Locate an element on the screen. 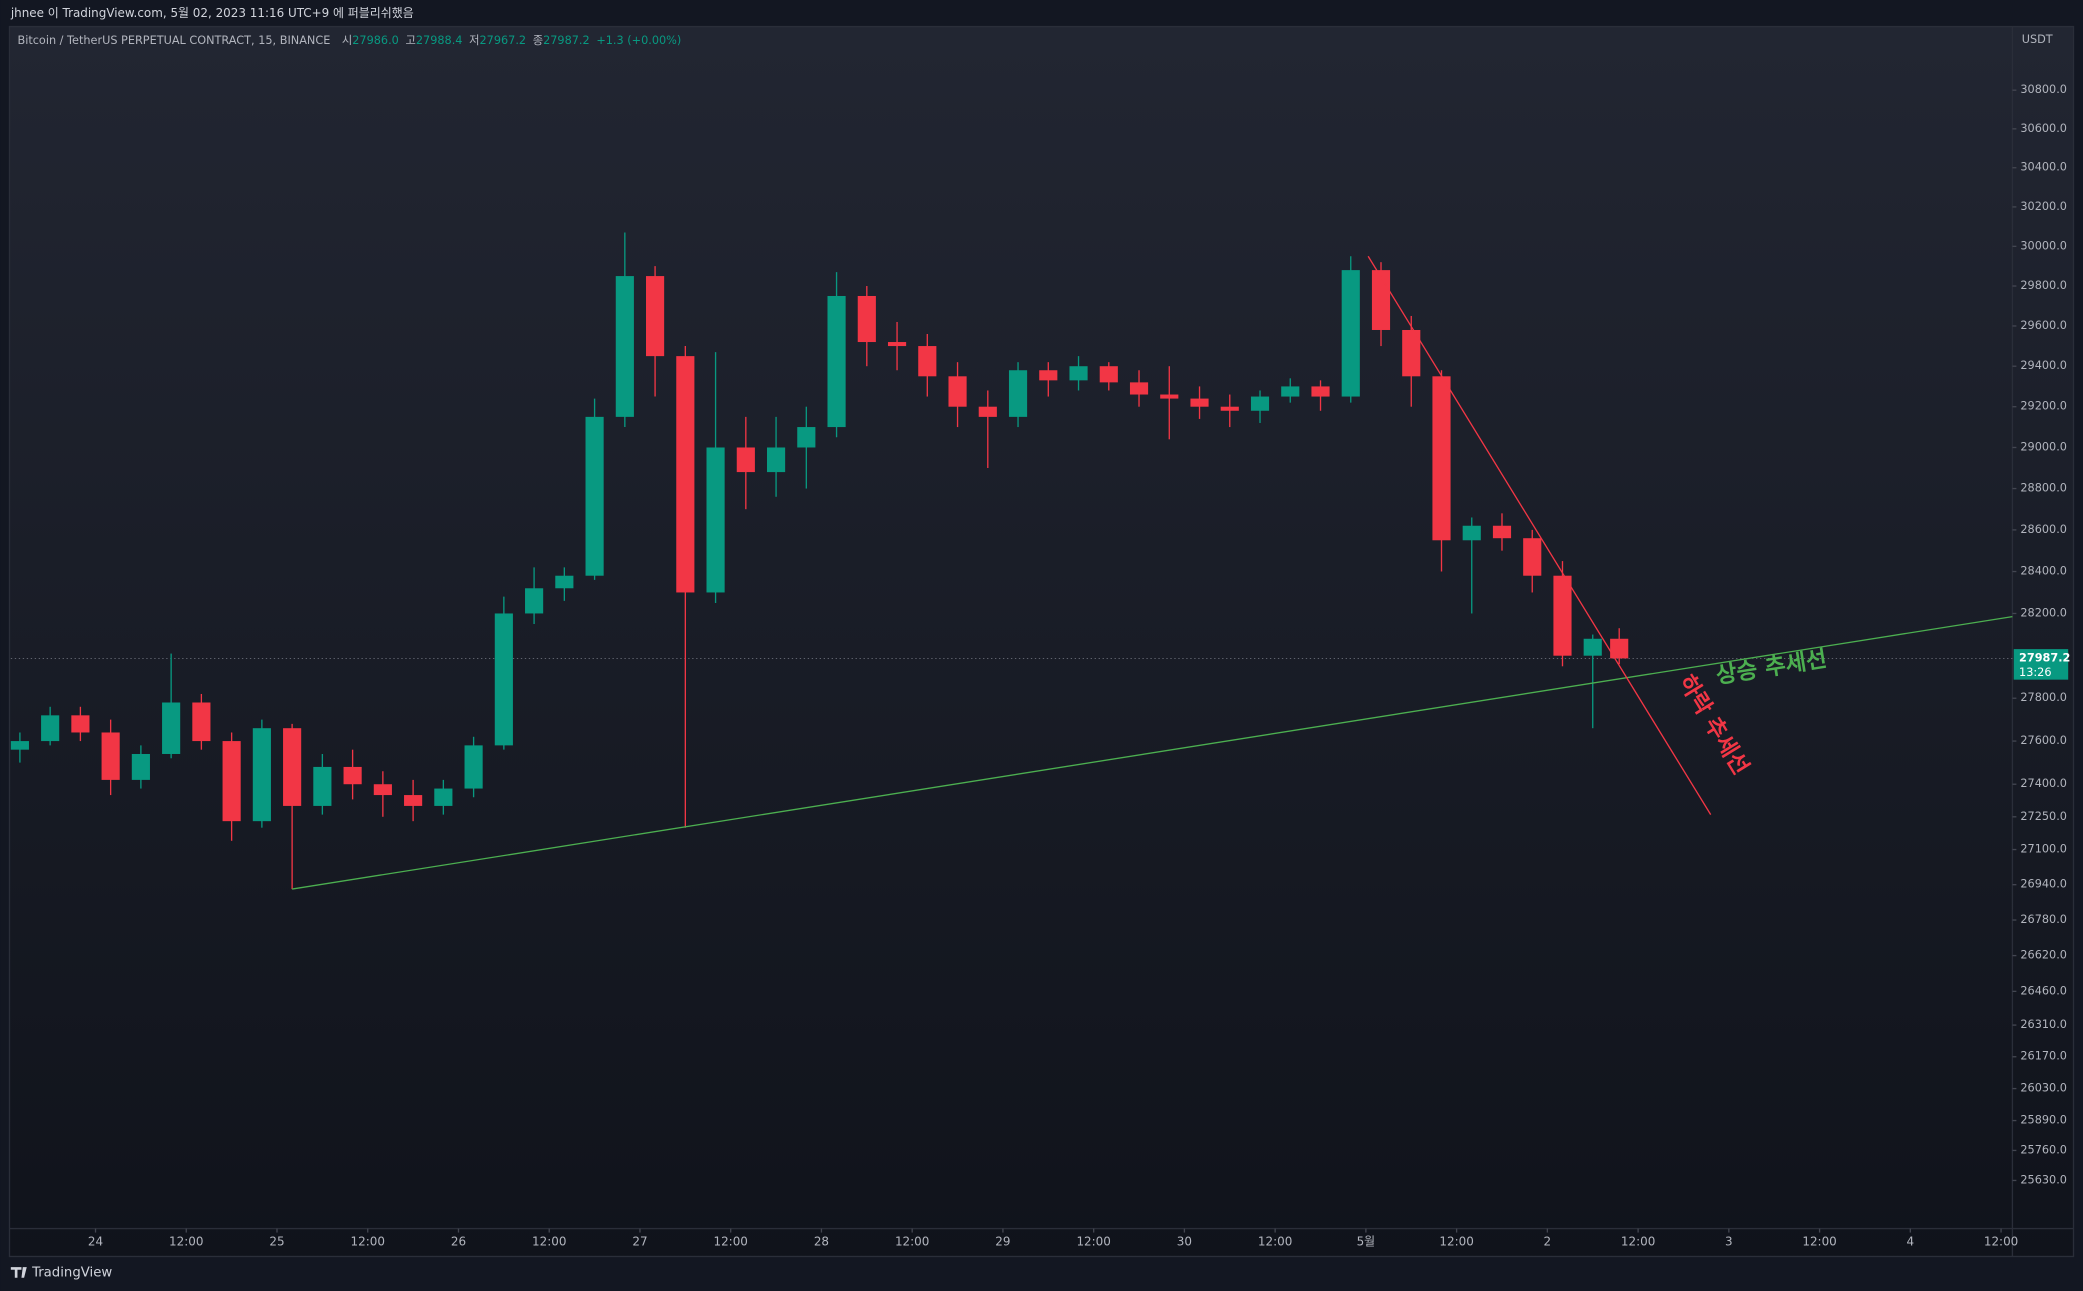  y-tick-label: 30800.0 is located at coordinates (2043, 89).